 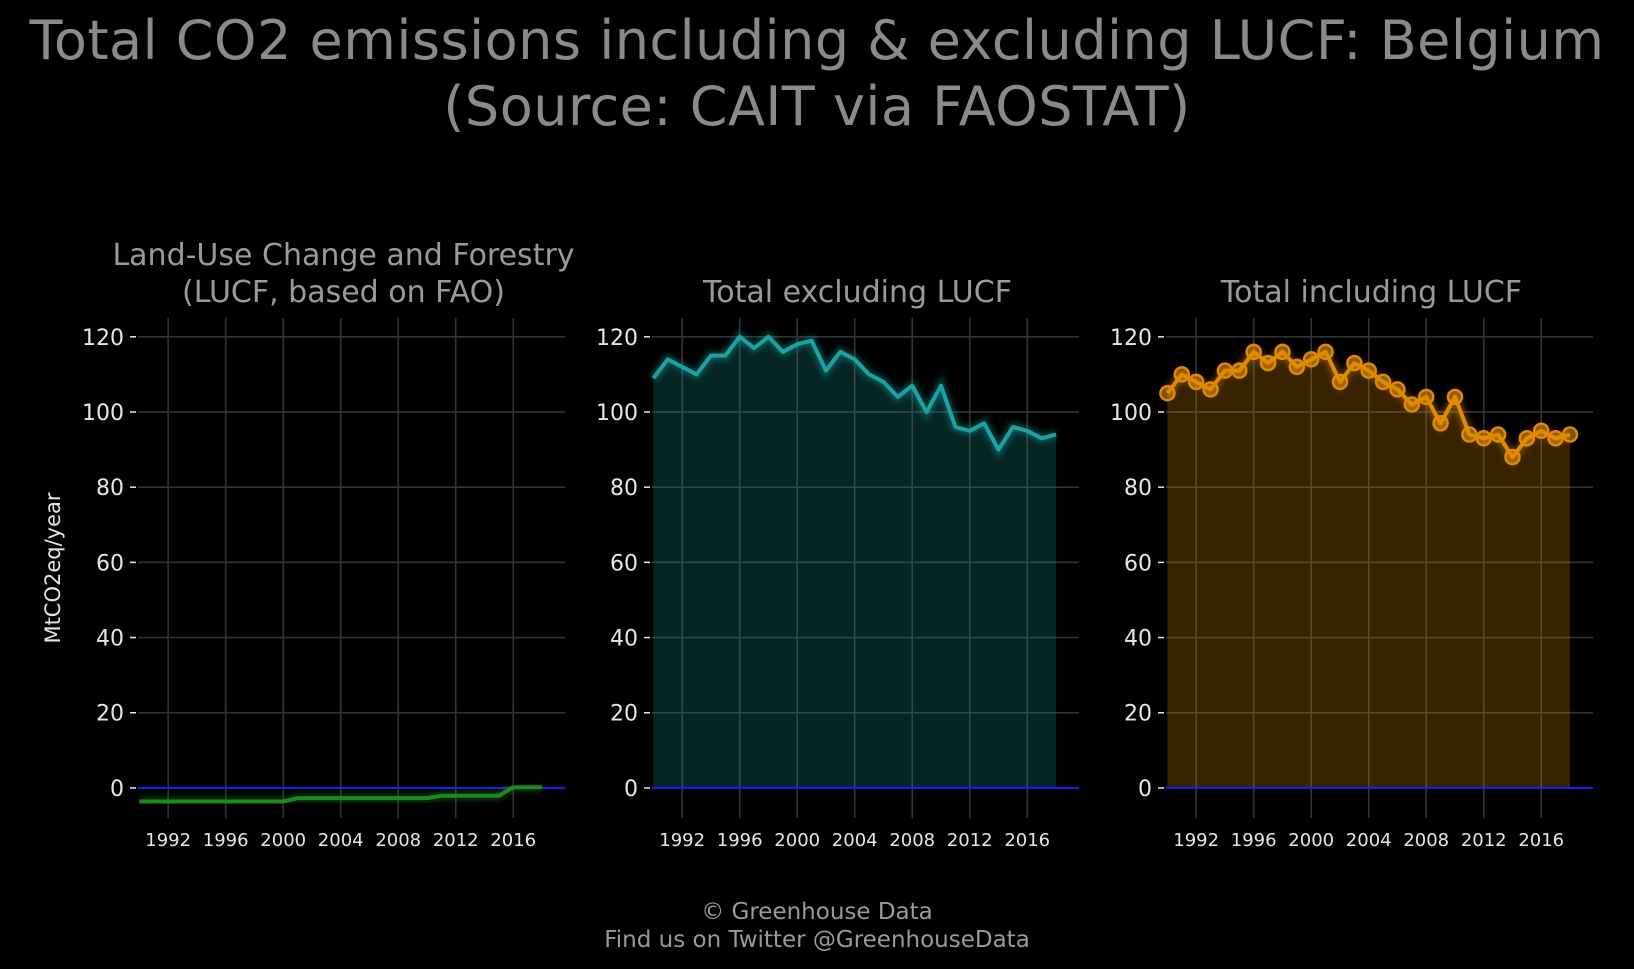 What do you see at coordinates (817, 940) in the screenshot?
I see `footer-twitter: Find us on Twitter @GreenhouseData` at bounding box center [817, 940].